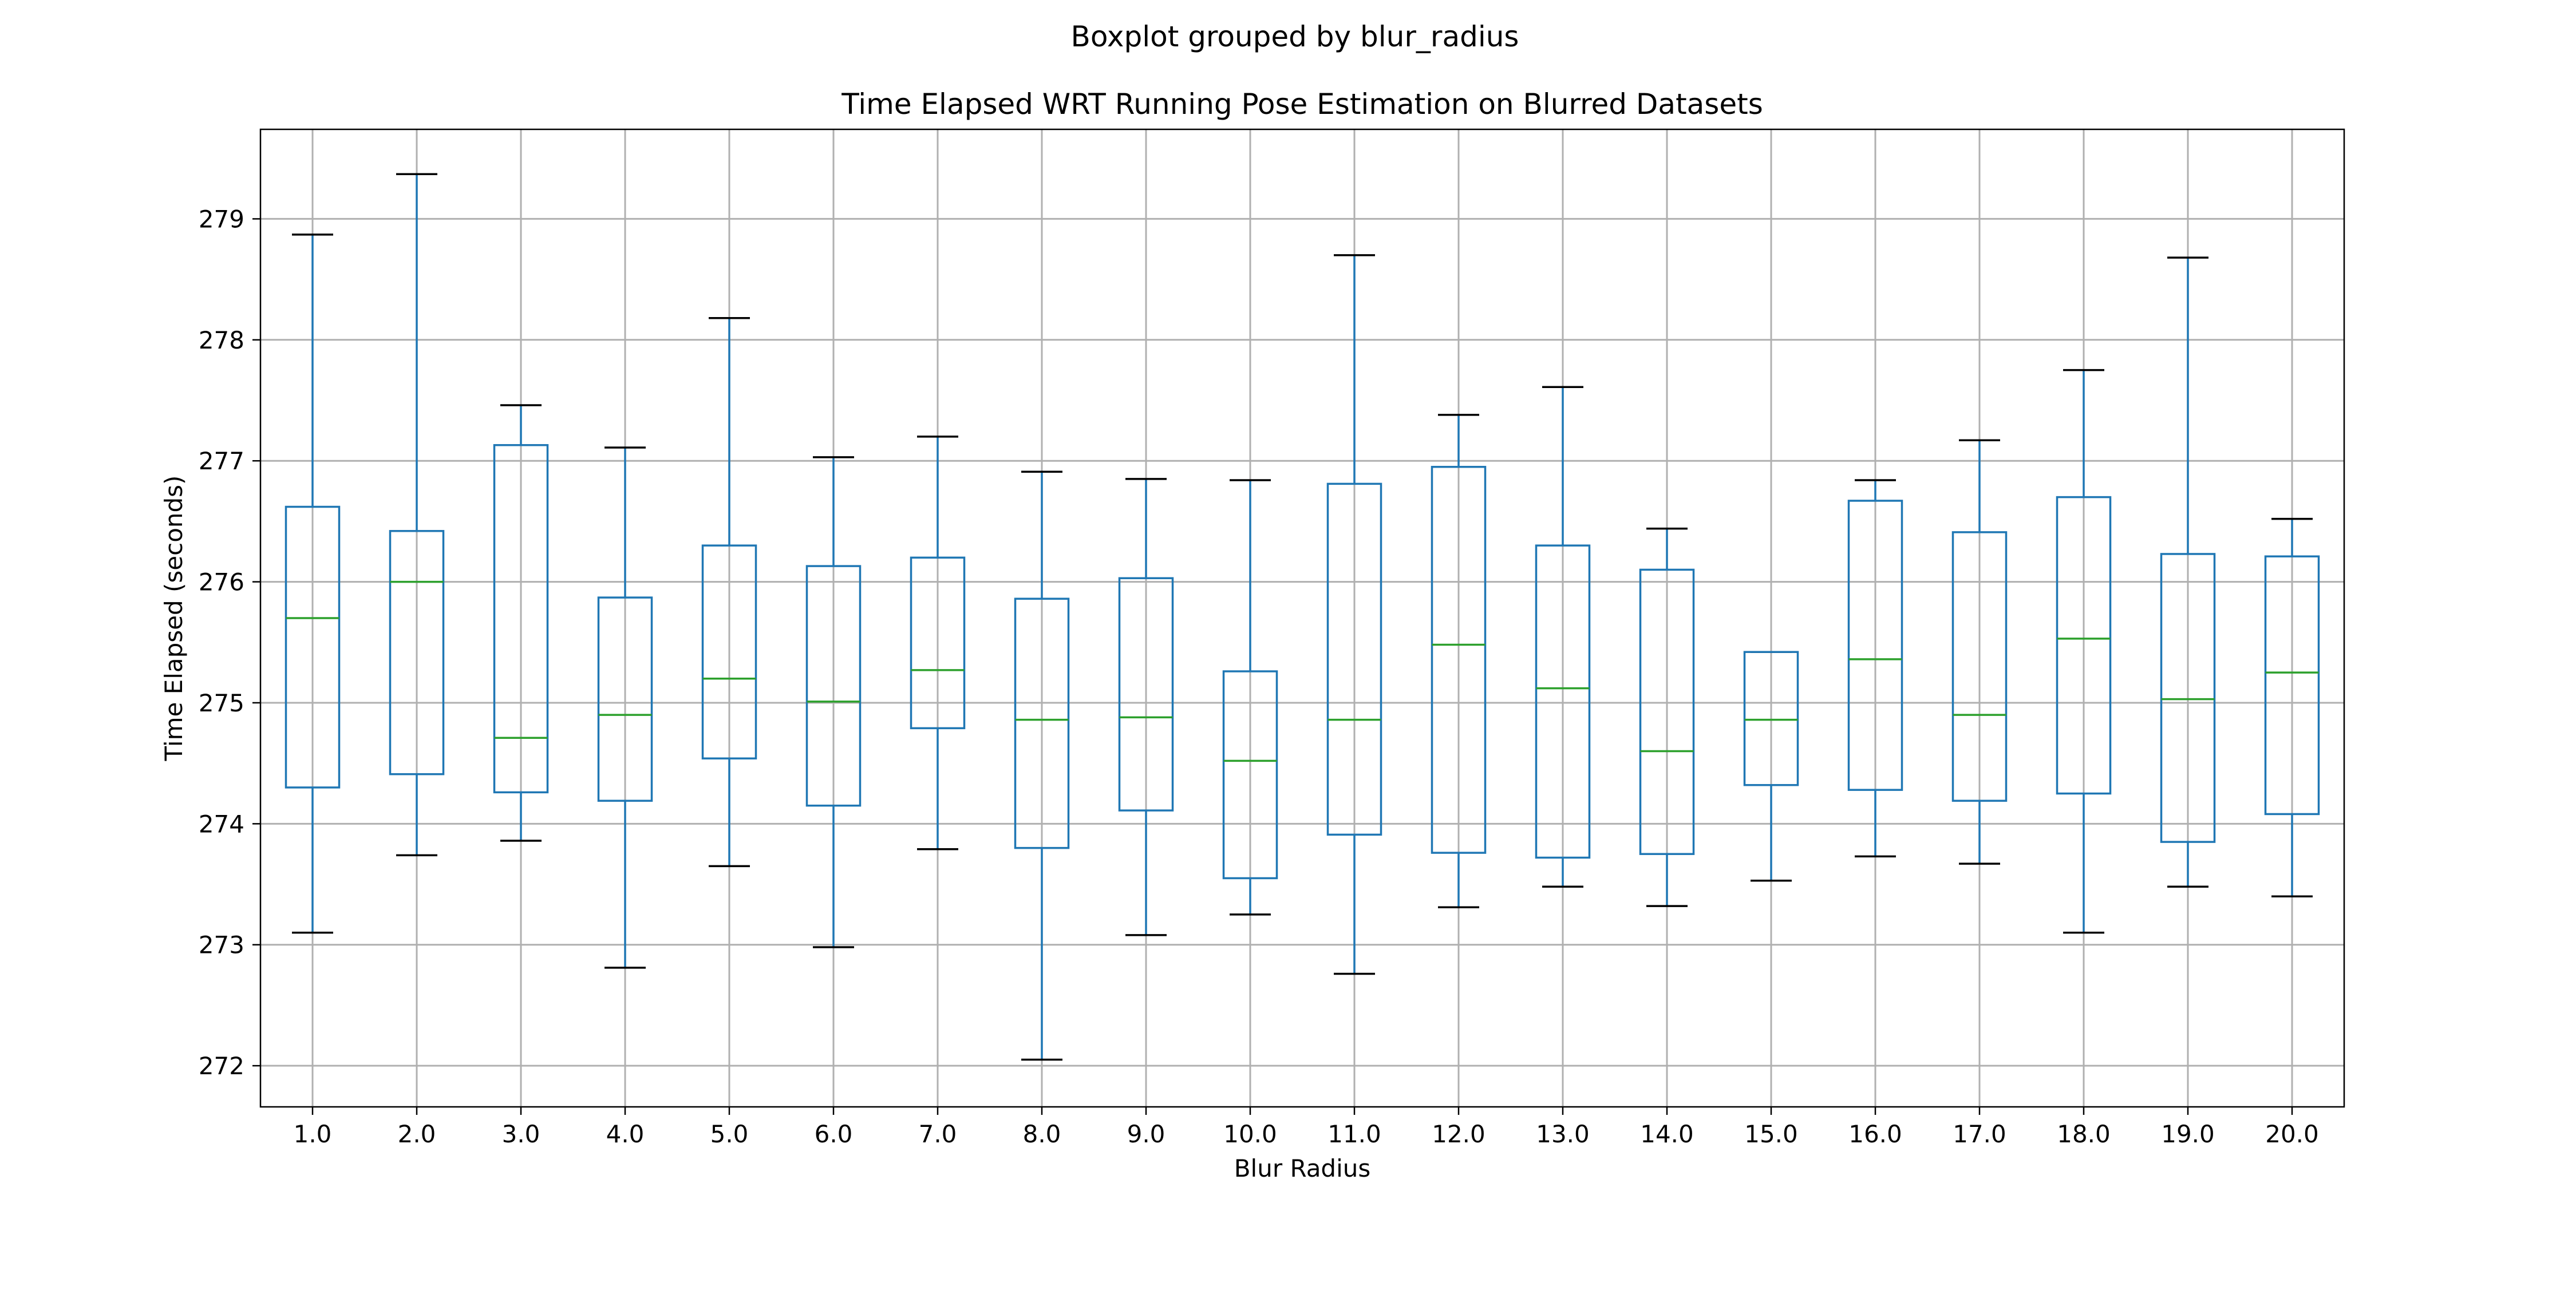 The width and height of the screenshot is (2576, 1290). What do you see at coordinates (2188, 1134) in the screenshot?
I see `x-tick-label: 19.0` at bounding box center [2188, 1134].